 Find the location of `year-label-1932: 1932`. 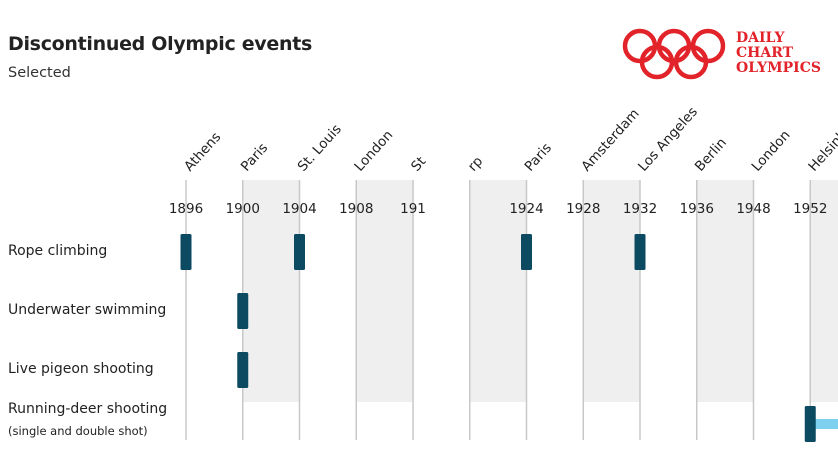

year-label-1932: 1932 is located at coordinates (640, 209).